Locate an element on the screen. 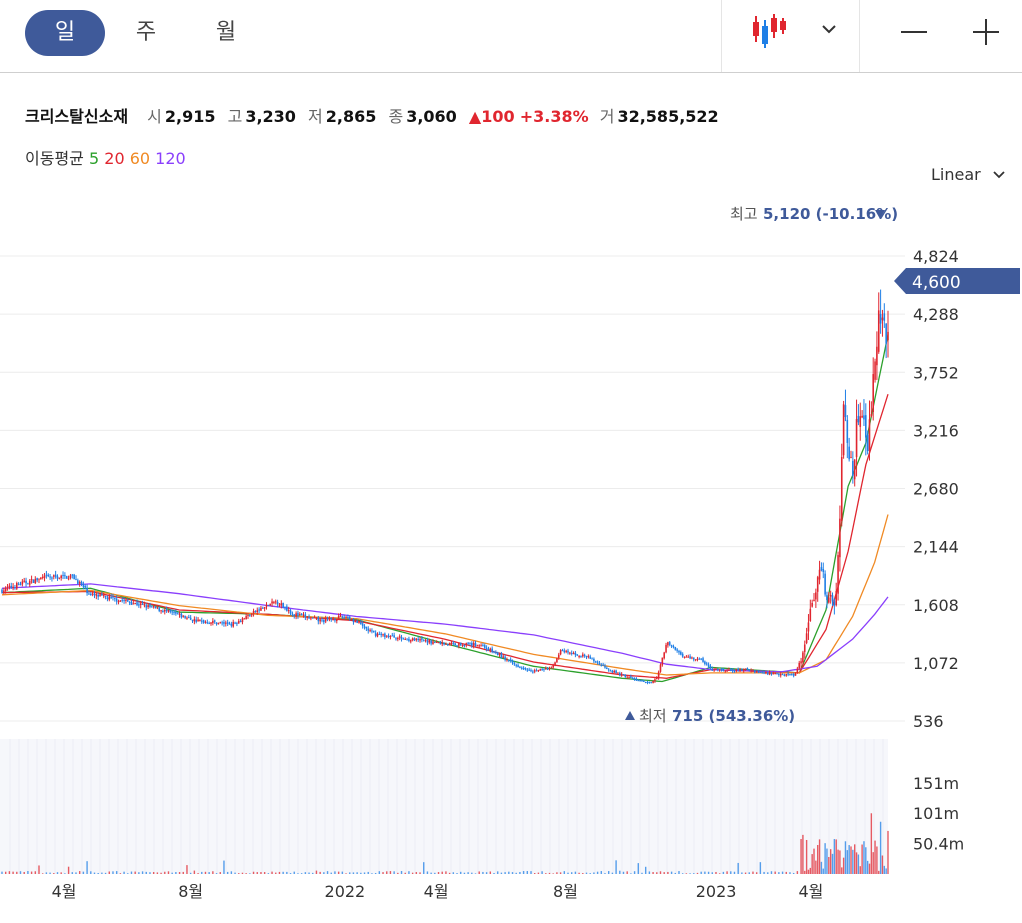  change-value: 100 is located at coordinates (498, 116).